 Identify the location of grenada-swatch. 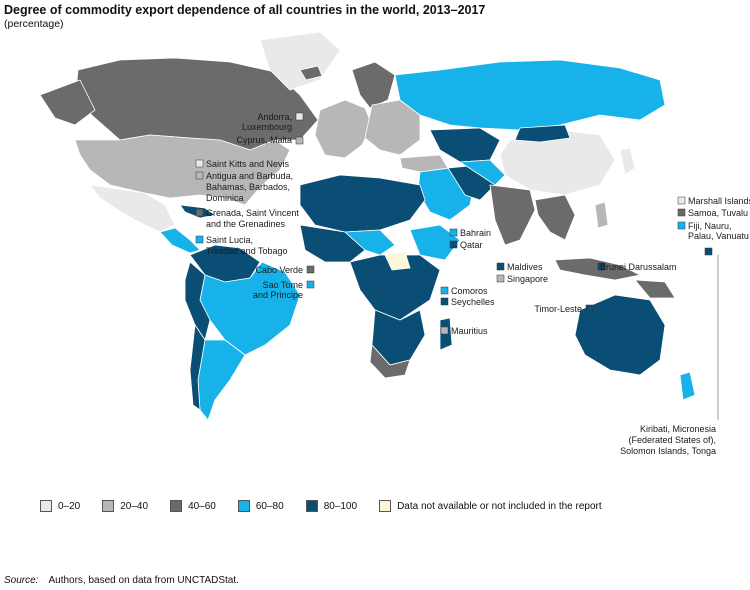
(199, 212).